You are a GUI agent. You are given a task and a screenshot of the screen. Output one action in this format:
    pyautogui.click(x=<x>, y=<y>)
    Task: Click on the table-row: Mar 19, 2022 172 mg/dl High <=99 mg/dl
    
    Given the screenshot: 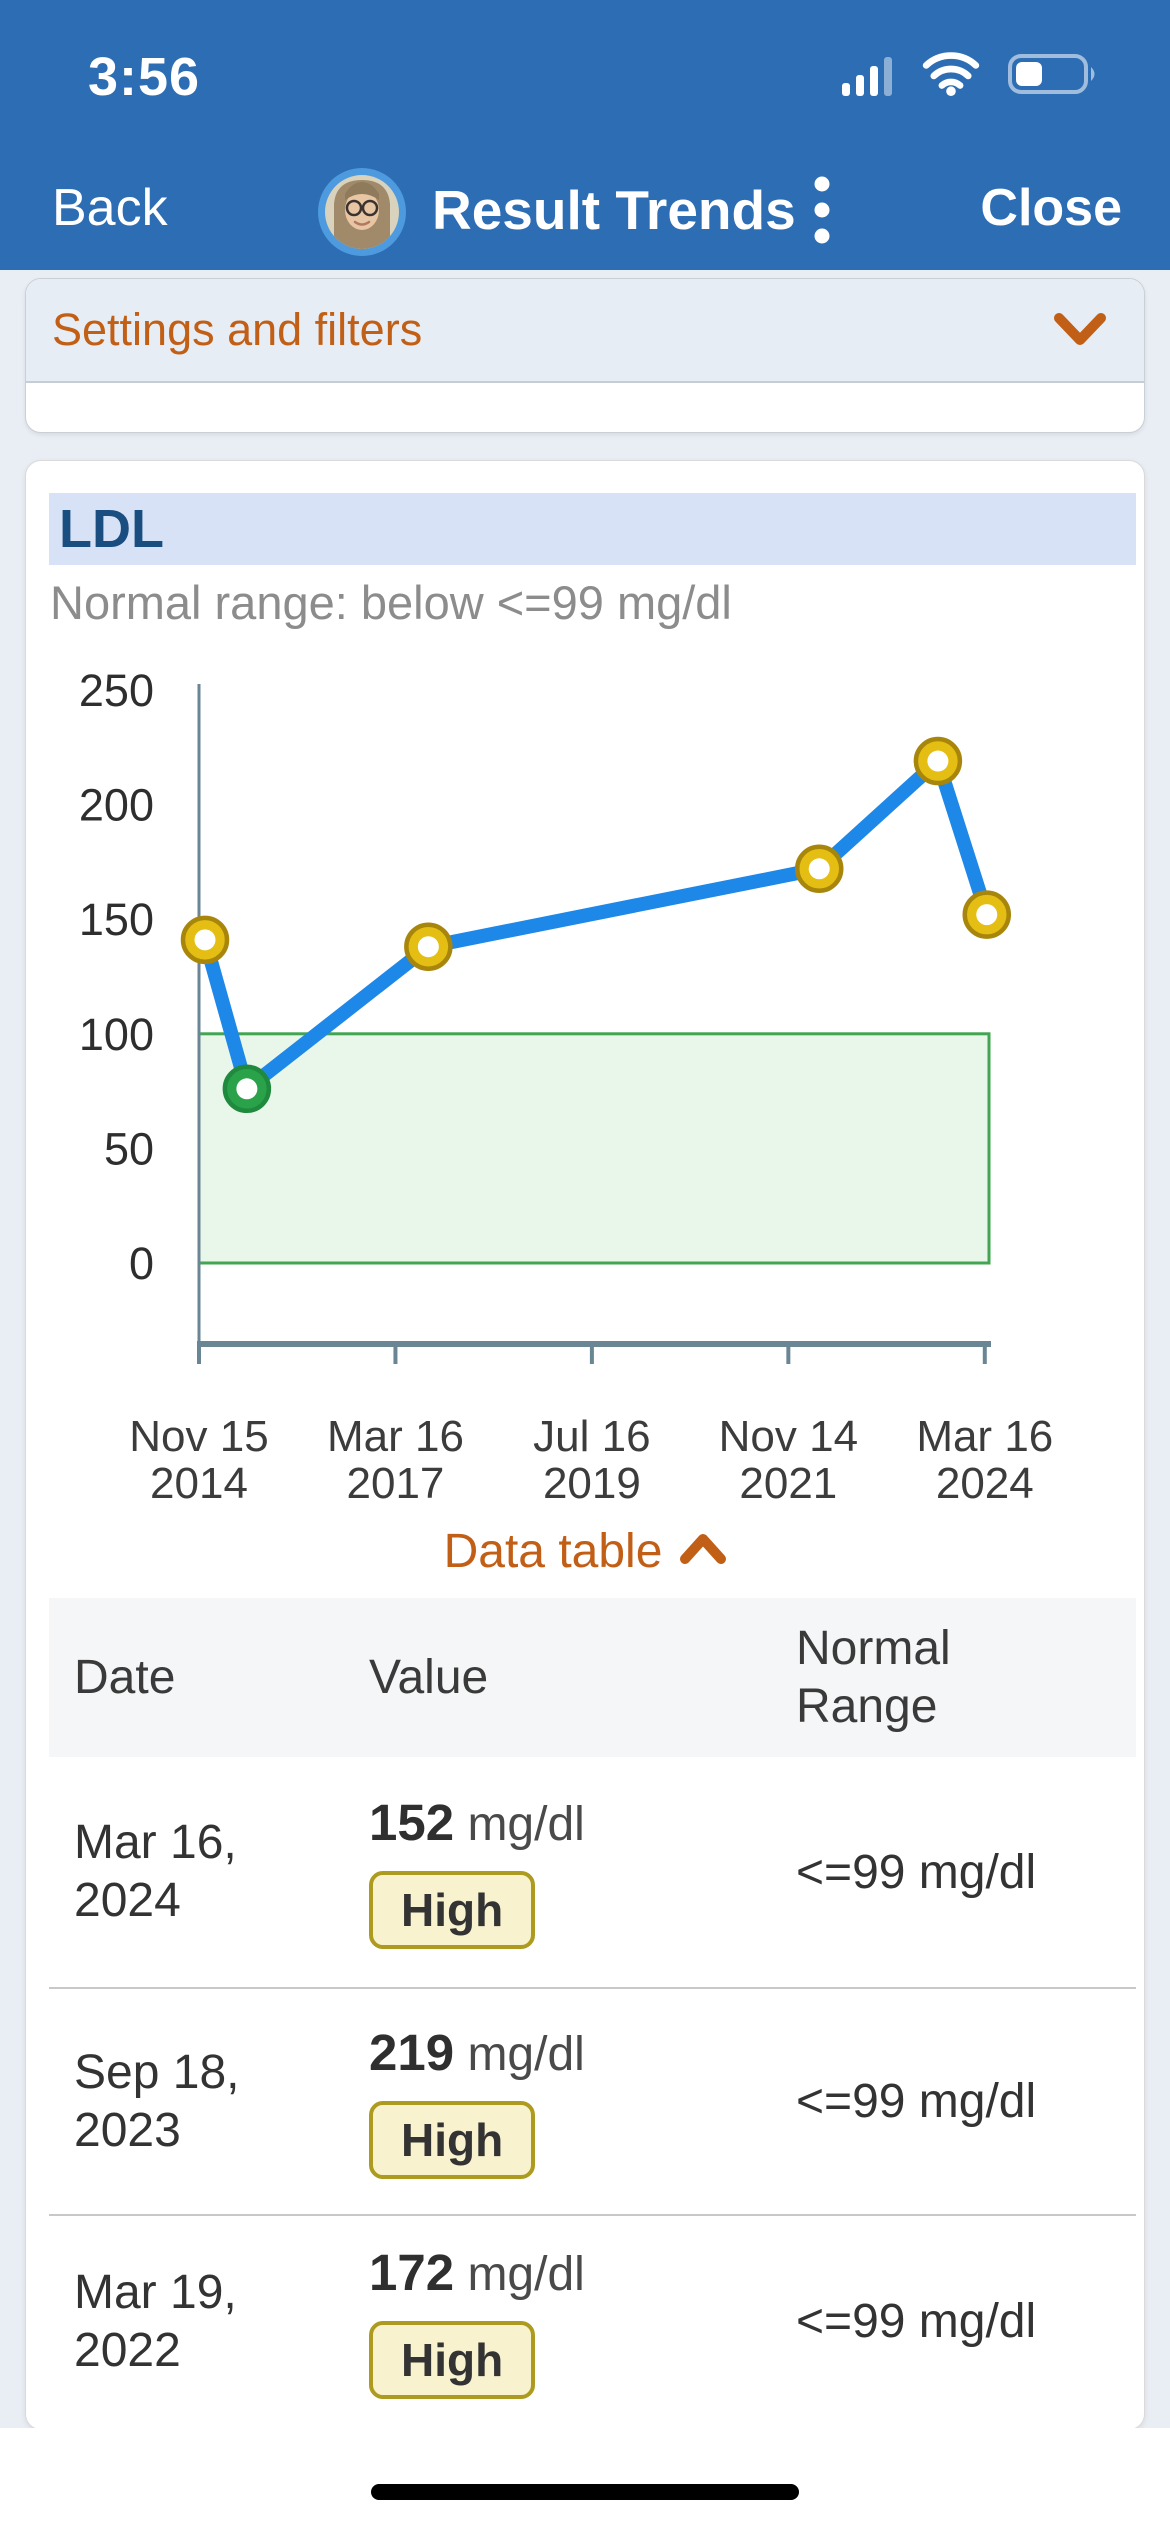 What is the action you would take?
    pyautogui.click(x=592, y=2320)
    